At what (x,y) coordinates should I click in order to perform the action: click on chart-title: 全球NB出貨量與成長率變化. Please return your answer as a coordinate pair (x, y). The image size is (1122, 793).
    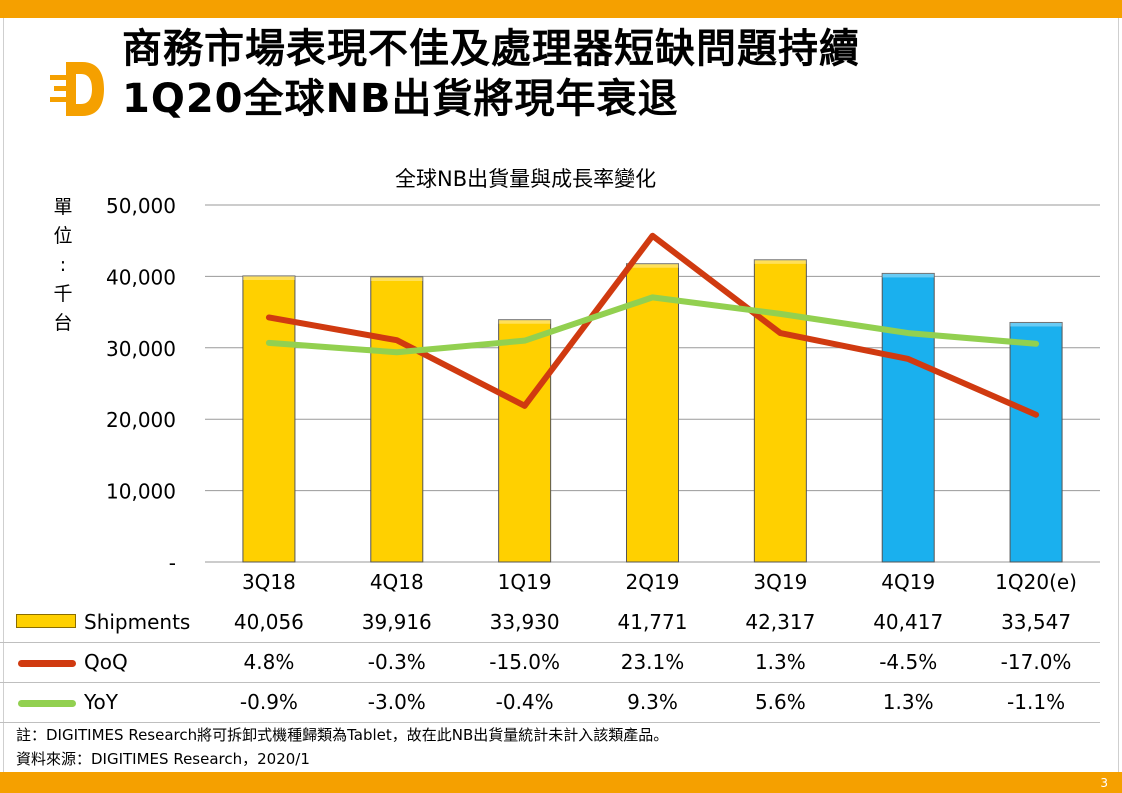
    Looking at the image, I should click on (526, 179).